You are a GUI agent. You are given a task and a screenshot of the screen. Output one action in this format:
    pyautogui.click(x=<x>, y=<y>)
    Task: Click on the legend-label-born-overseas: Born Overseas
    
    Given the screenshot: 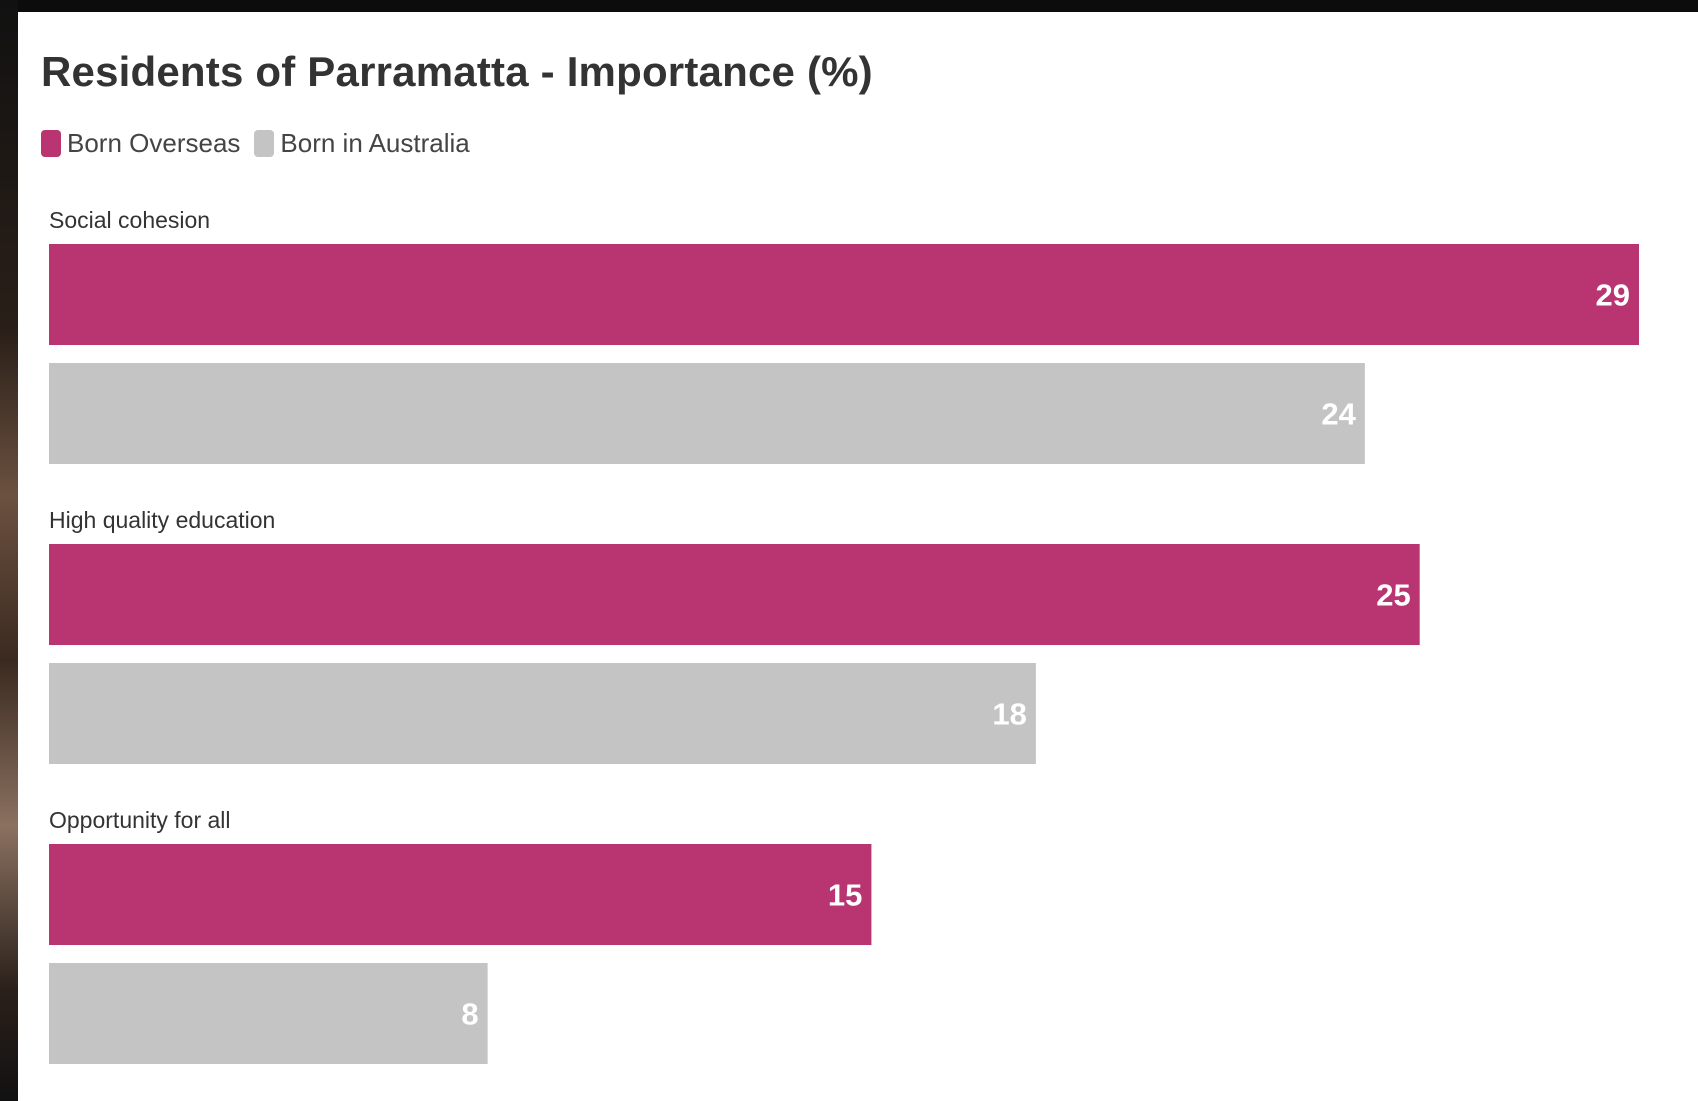 What is the action you would take?
    pyautogui.click(x=154, y=143)
    